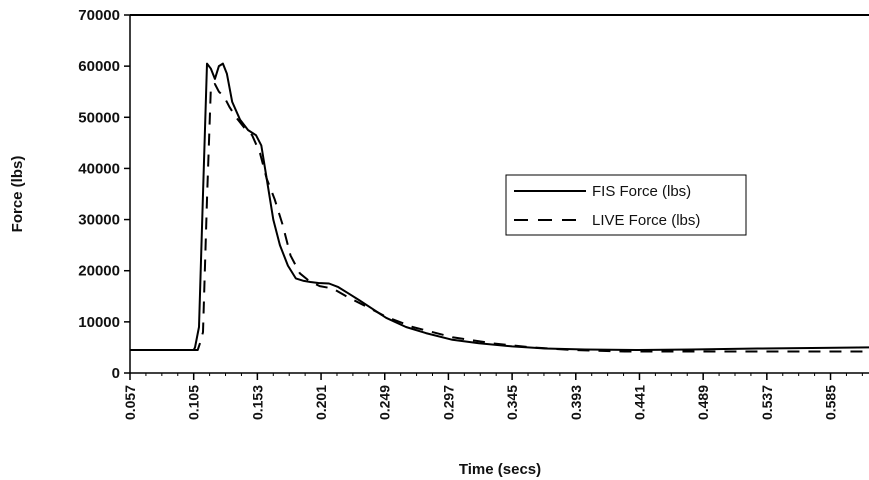 The width and height of the screenshot is (869, 480). What do you see at coordinates (321, 402) in the screenshot?
I see `x-tick-label: 0.201` at bounding box center [321, 402].